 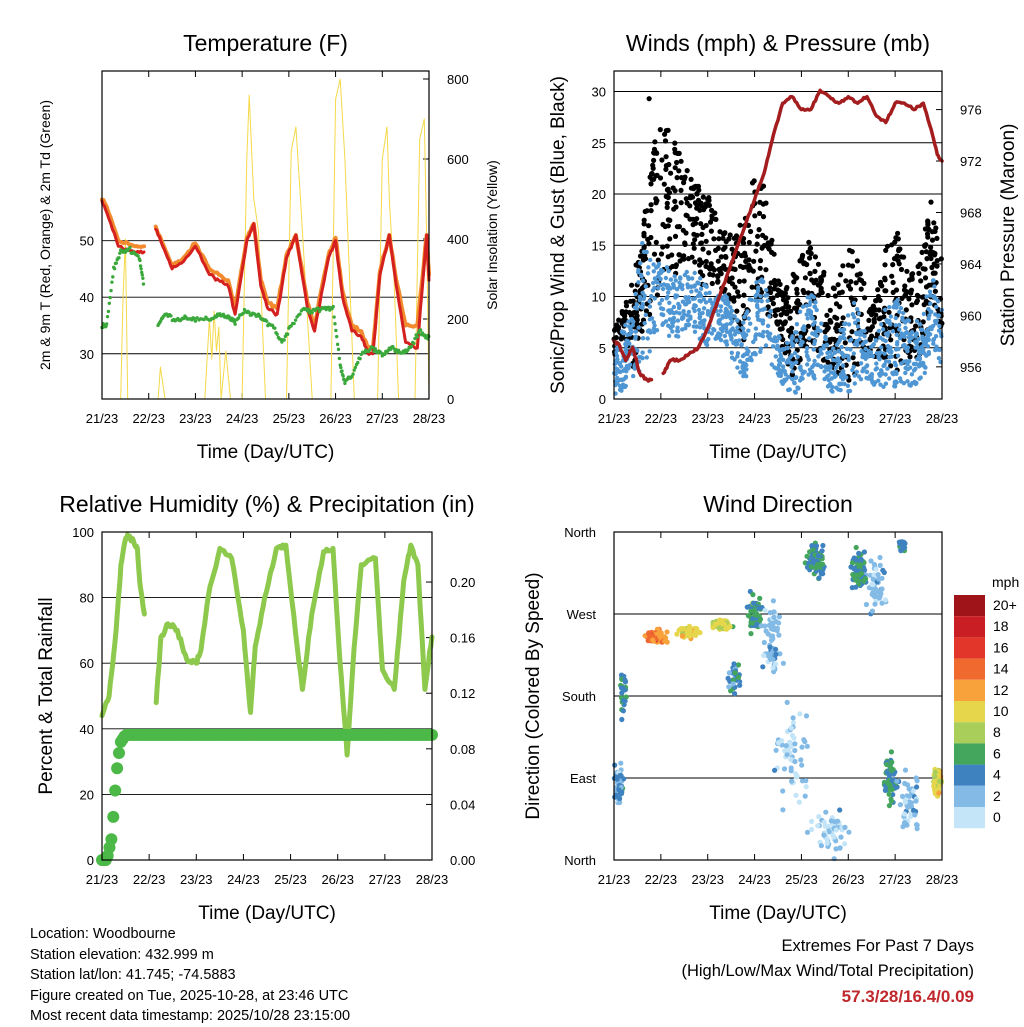 I want to click on humidity-line, so click(x=294, y=650).